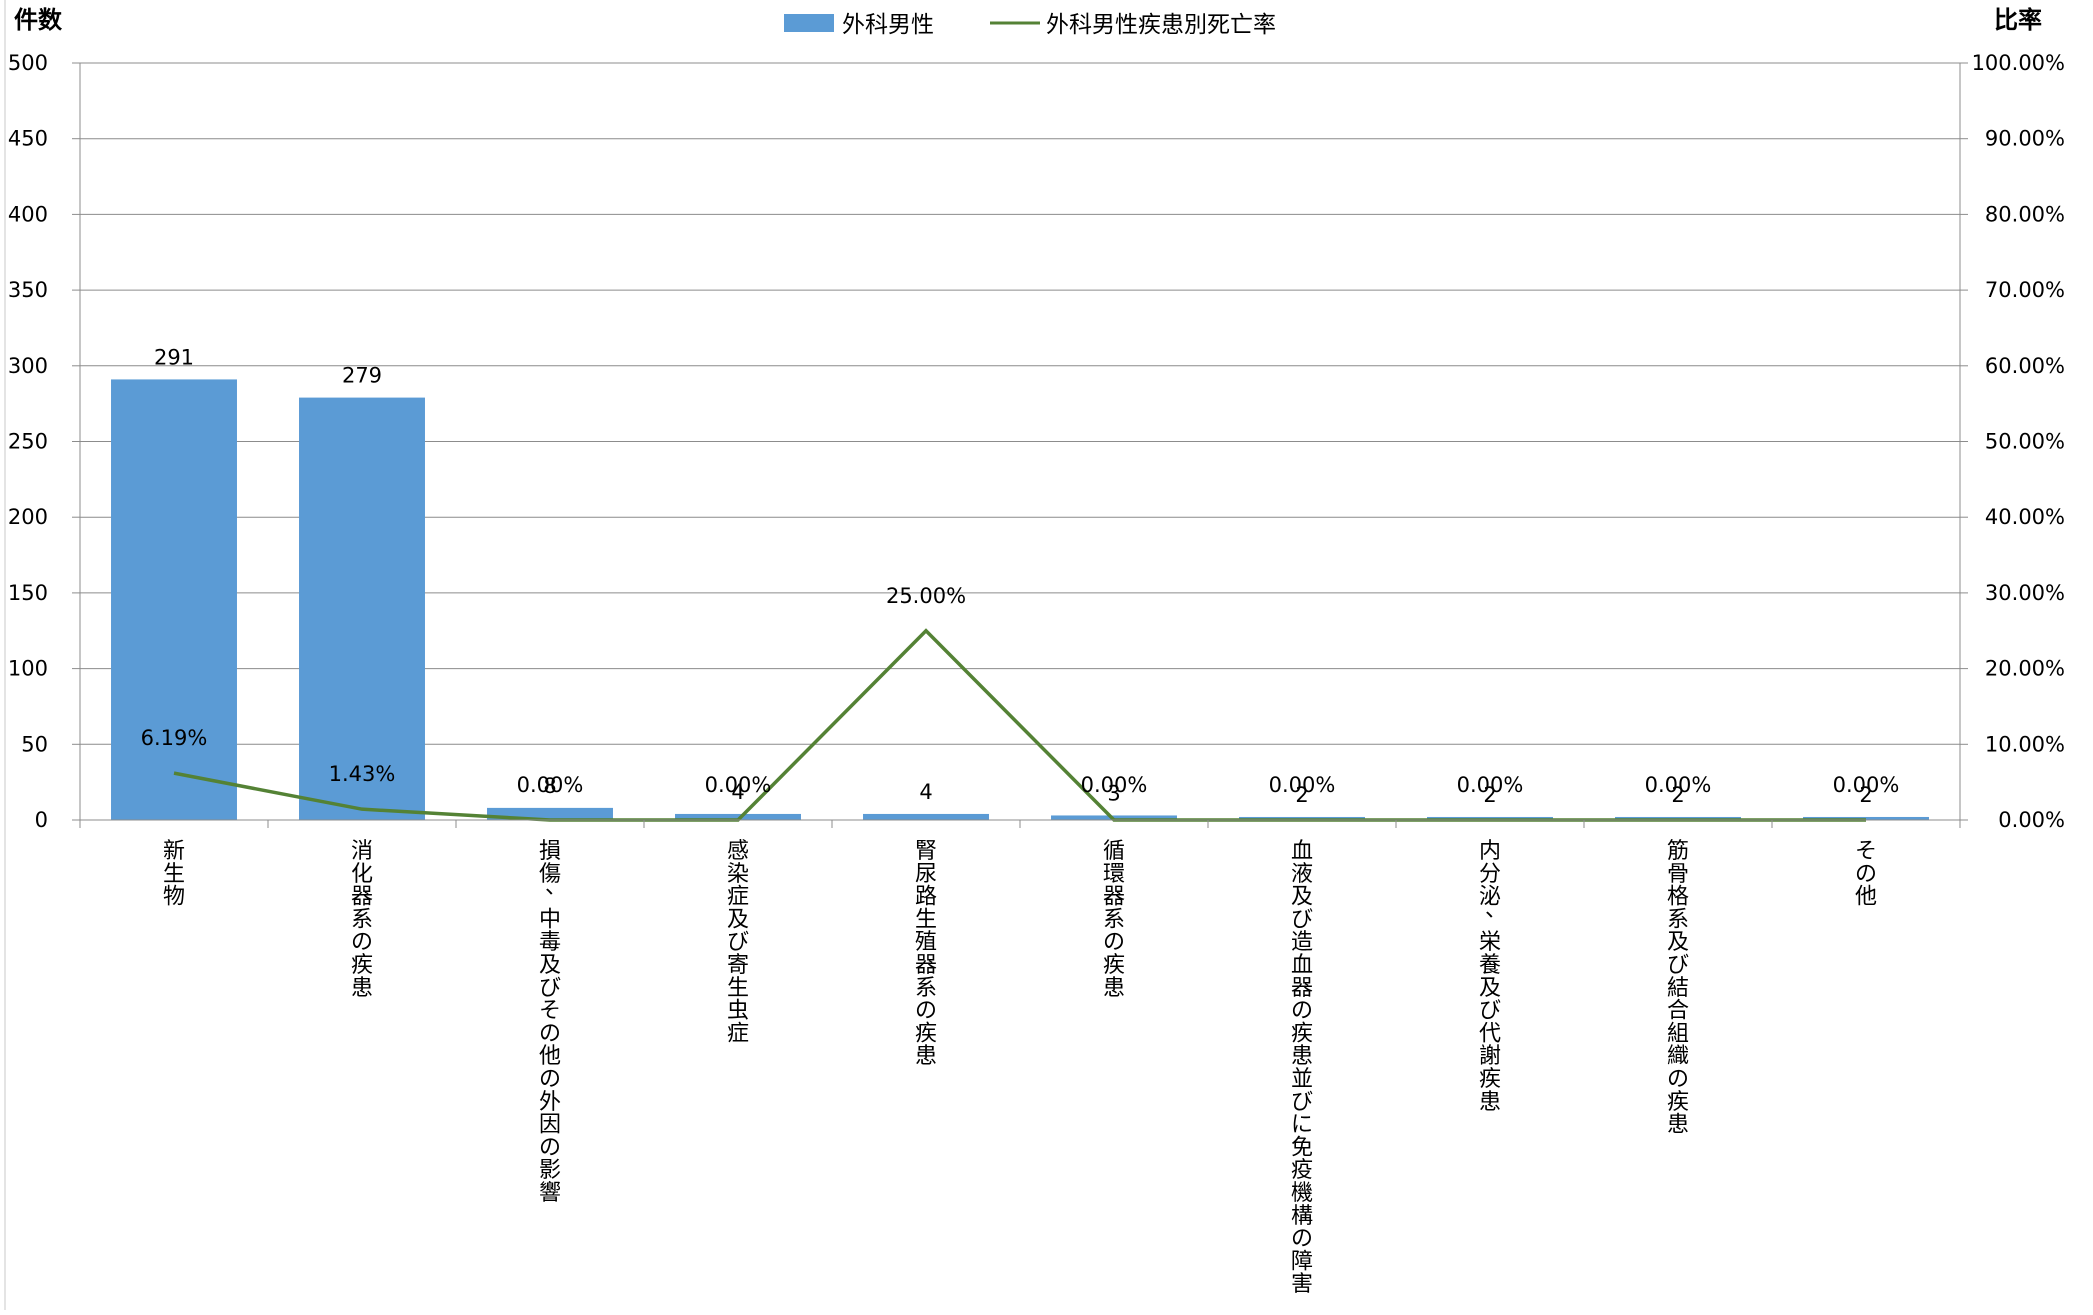  I want to click on y-axis-title: 件数, so click(38, 20).